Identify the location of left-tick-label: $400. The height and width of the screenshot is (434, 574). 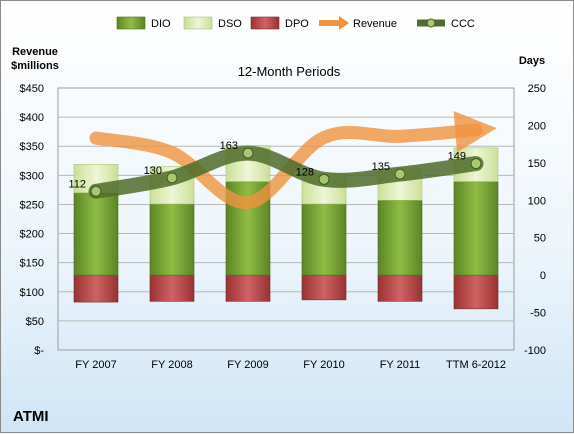
(32, 118).